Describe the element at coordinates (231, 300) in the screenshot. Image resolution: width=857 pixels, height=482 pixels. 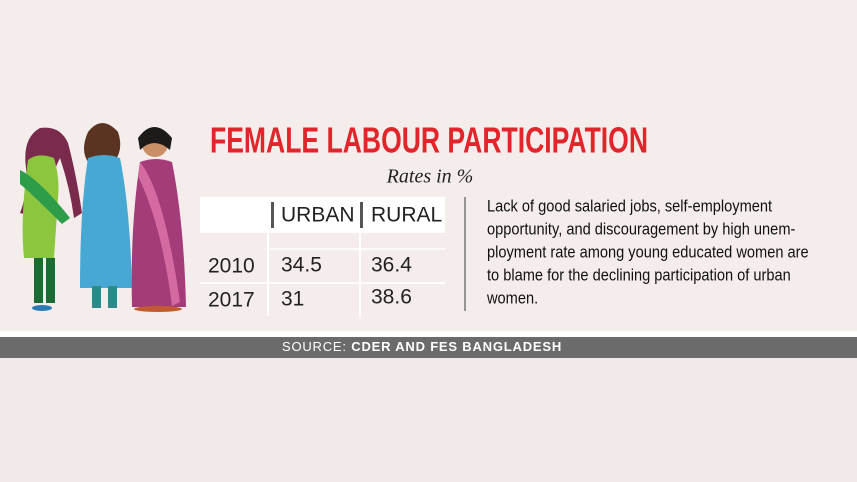
I see `row-year: 2017` at that location.